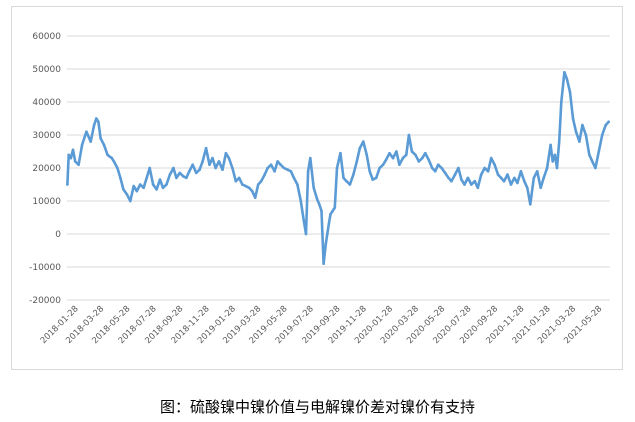 The height and width of the screenshot is (422, 635). Describe the element at coordinates (46, 169) in the screenshot. I see `y-tick-label: 20000` at that location.